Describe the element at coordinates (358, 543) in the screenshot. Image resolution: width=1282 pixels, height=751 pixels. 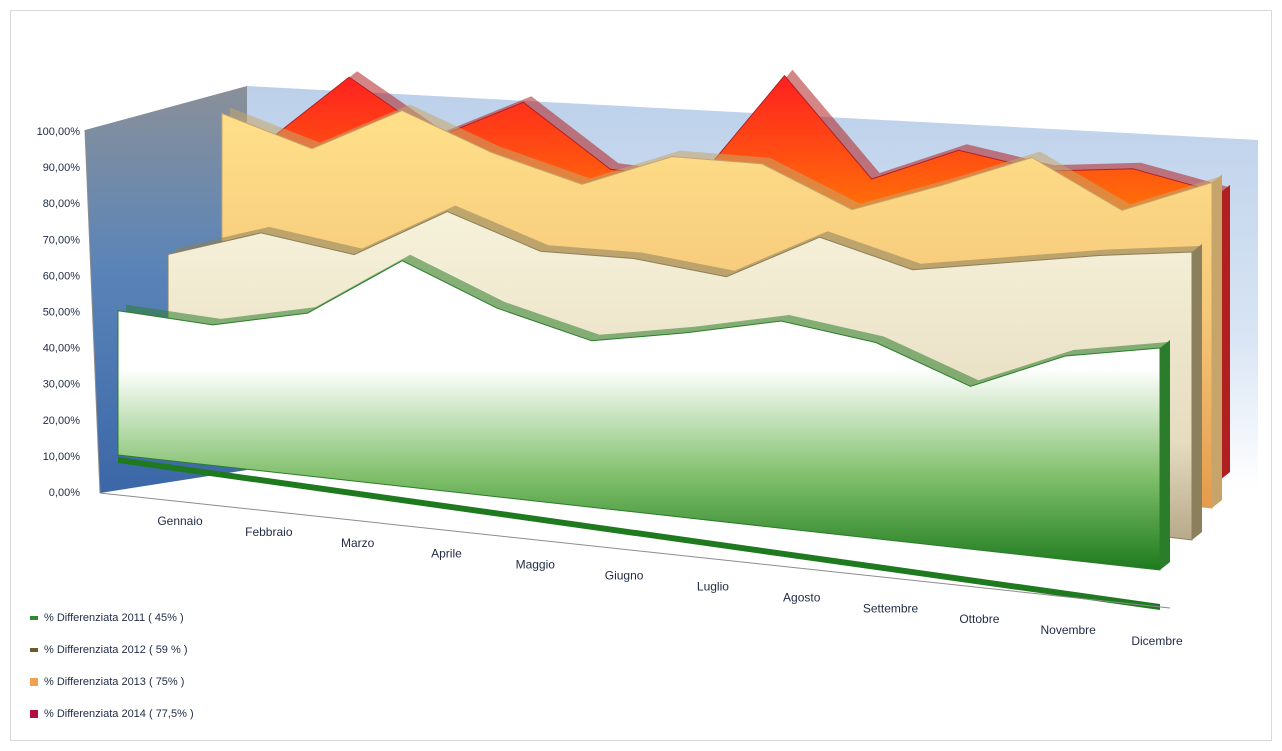
I see `x-tick-label: Marzo` at that location.